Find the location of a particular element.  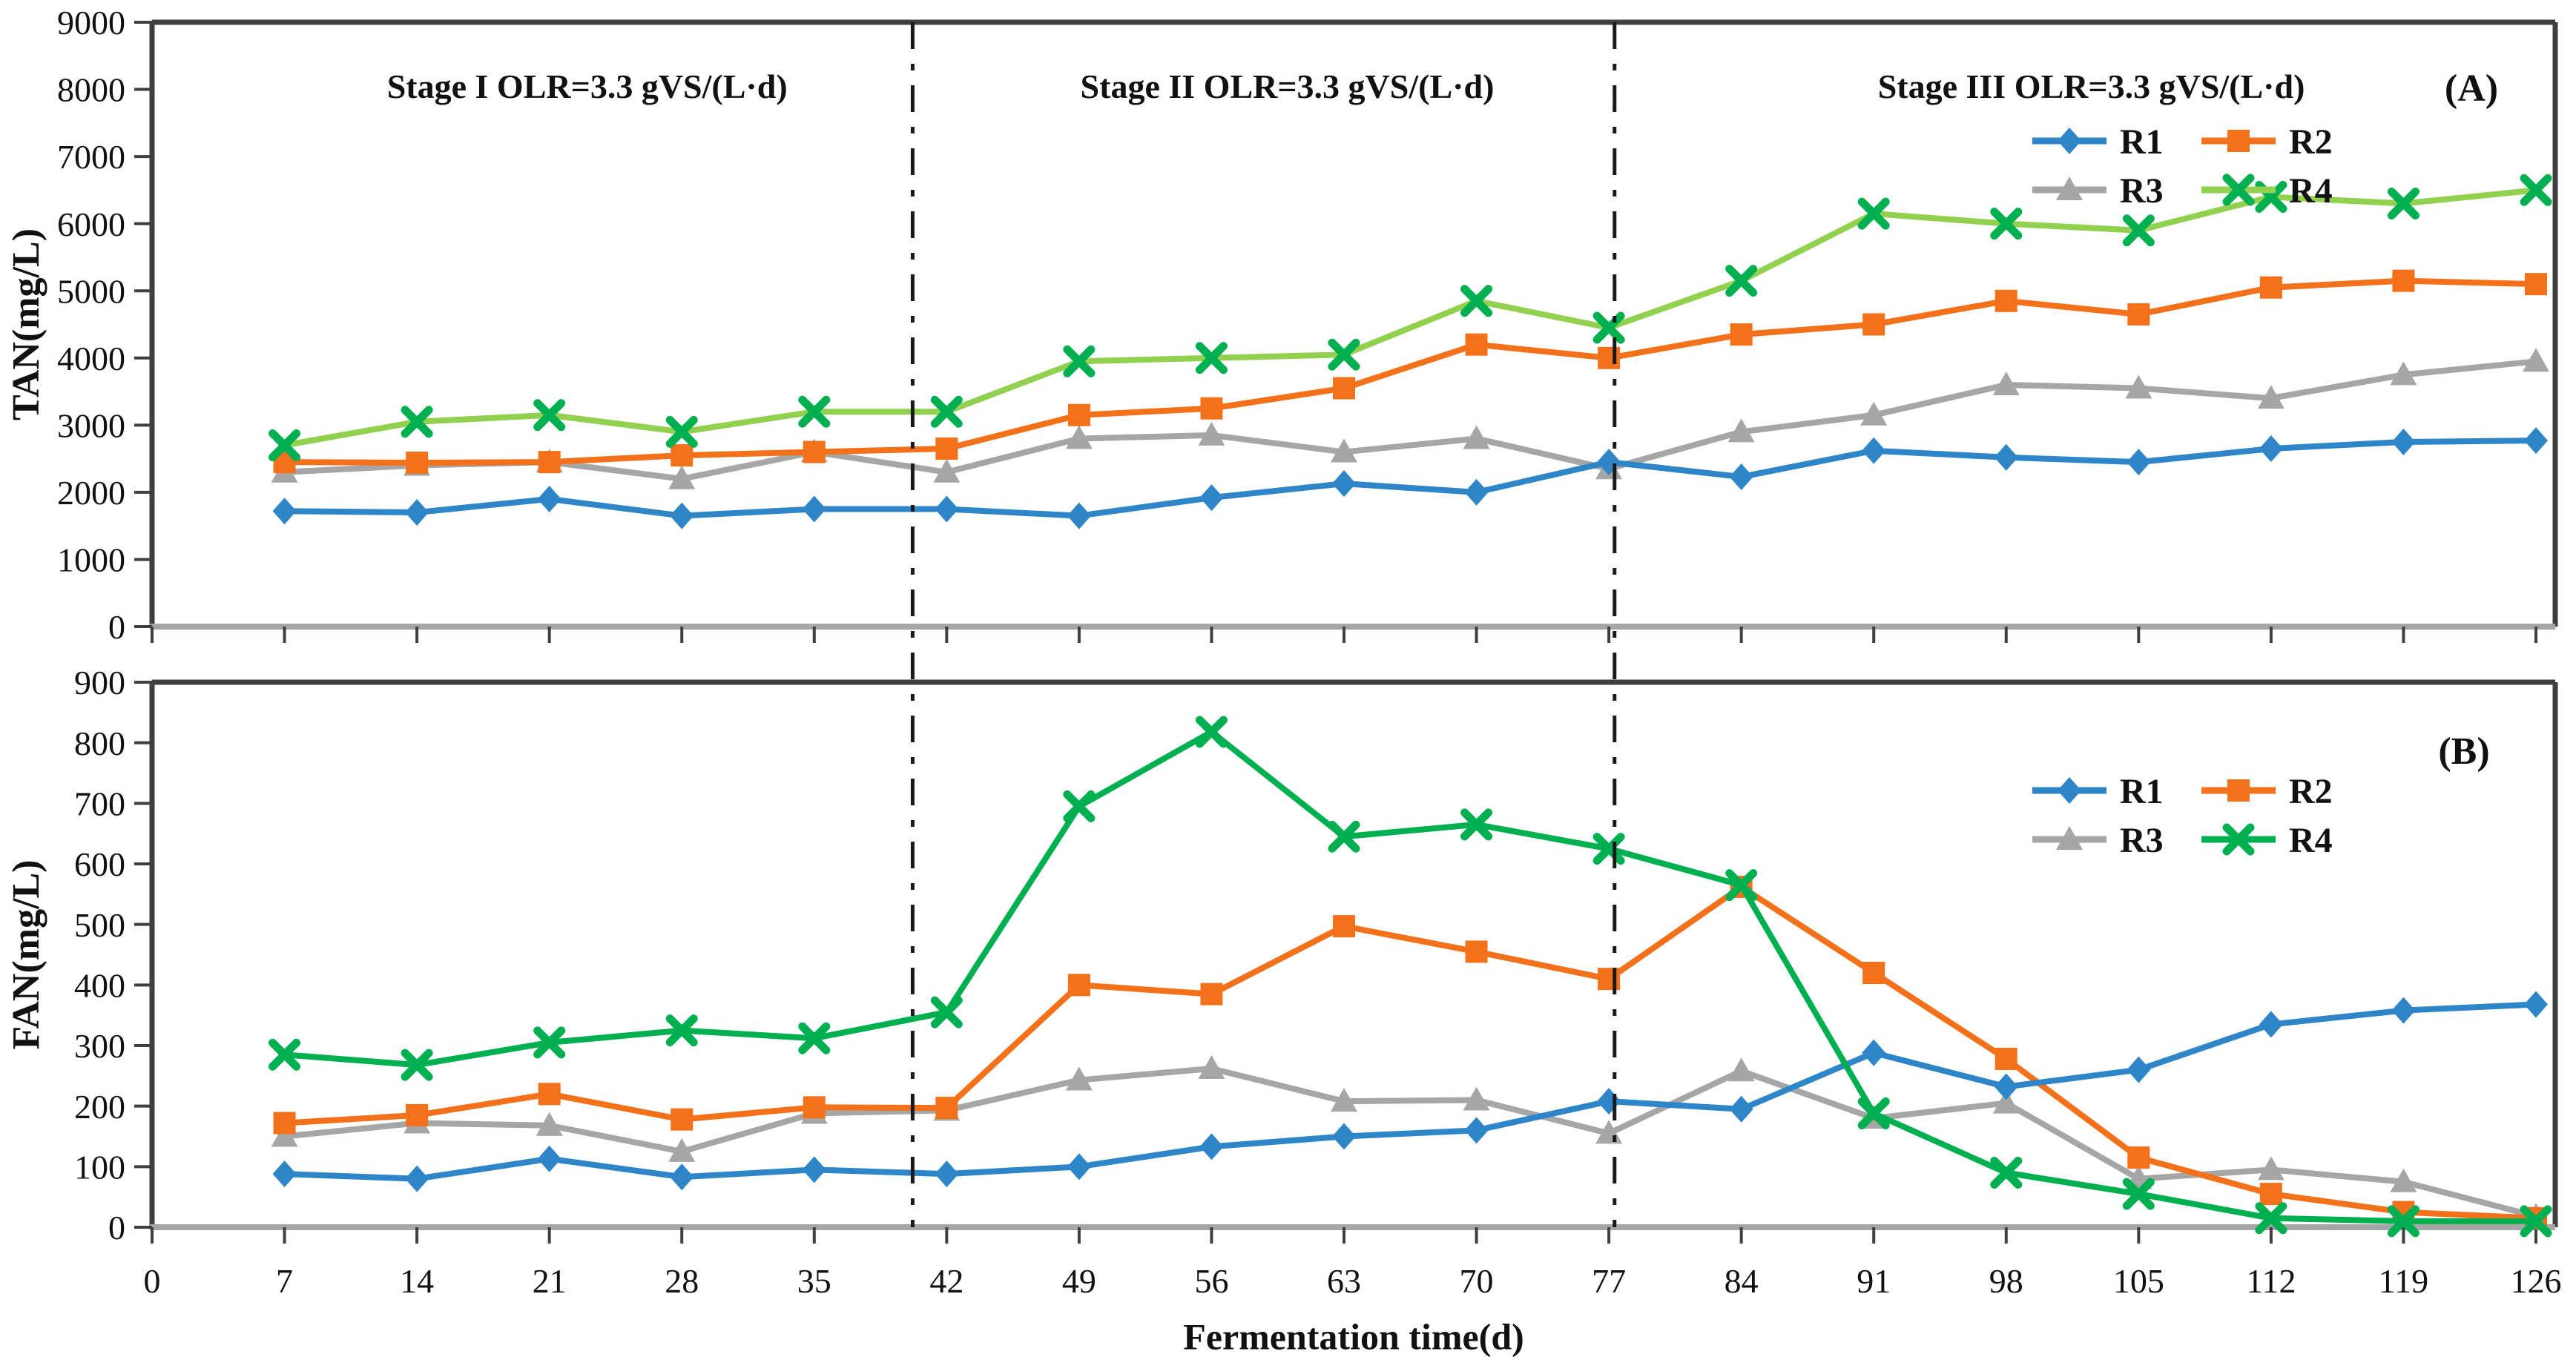

legend-marker-R3 is located at coordinates (2070, 838).